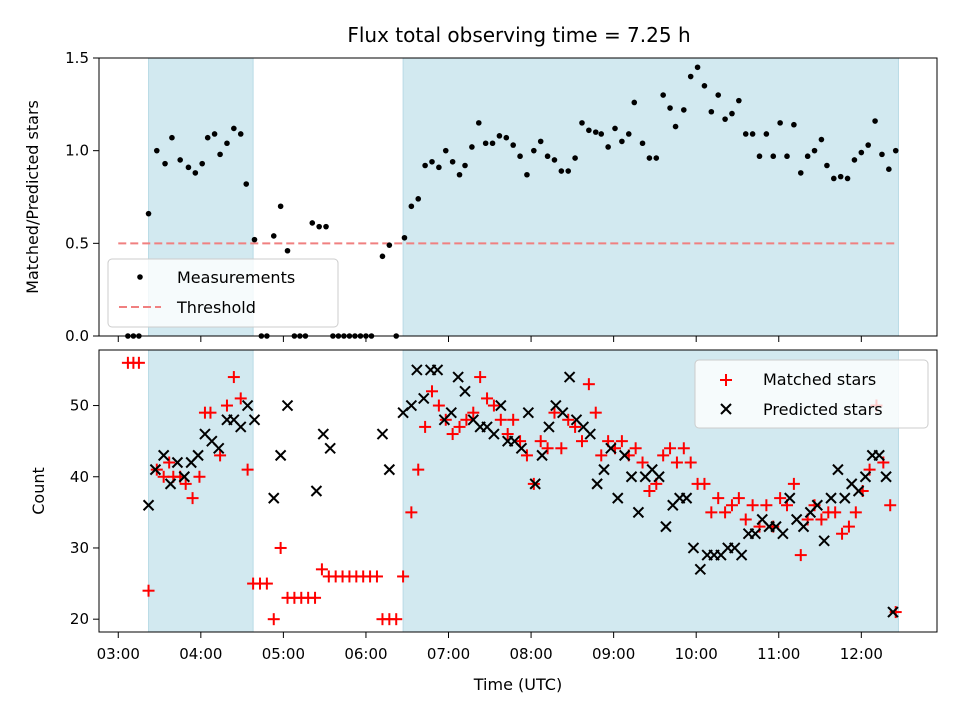 The width and height of the screenshot is (960, 720). Describe the element at coordinates (79, 477) in the screenshot. I see `count-y-tick-label: 40` at that location.